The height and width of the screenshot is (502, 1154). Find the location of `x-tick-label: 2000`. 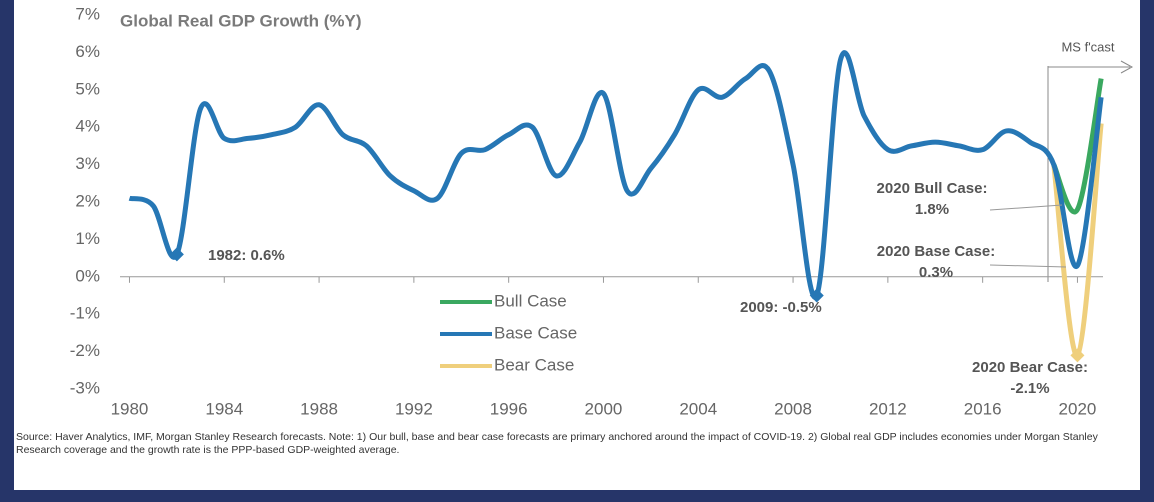

x-tick-label: 2000 is located at coordinates (604, 408).